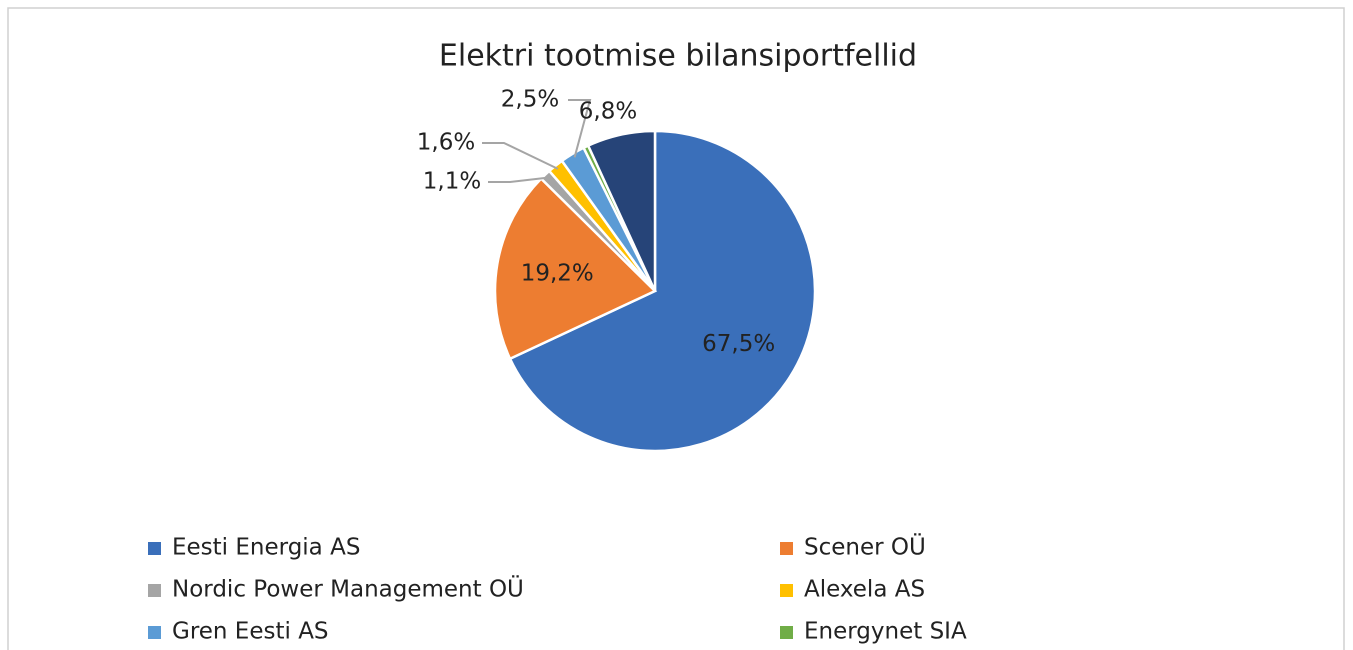 This screenshot has height=650, width=1353. I want to click on legend-label: Energynet SIA, so click(885, 632).